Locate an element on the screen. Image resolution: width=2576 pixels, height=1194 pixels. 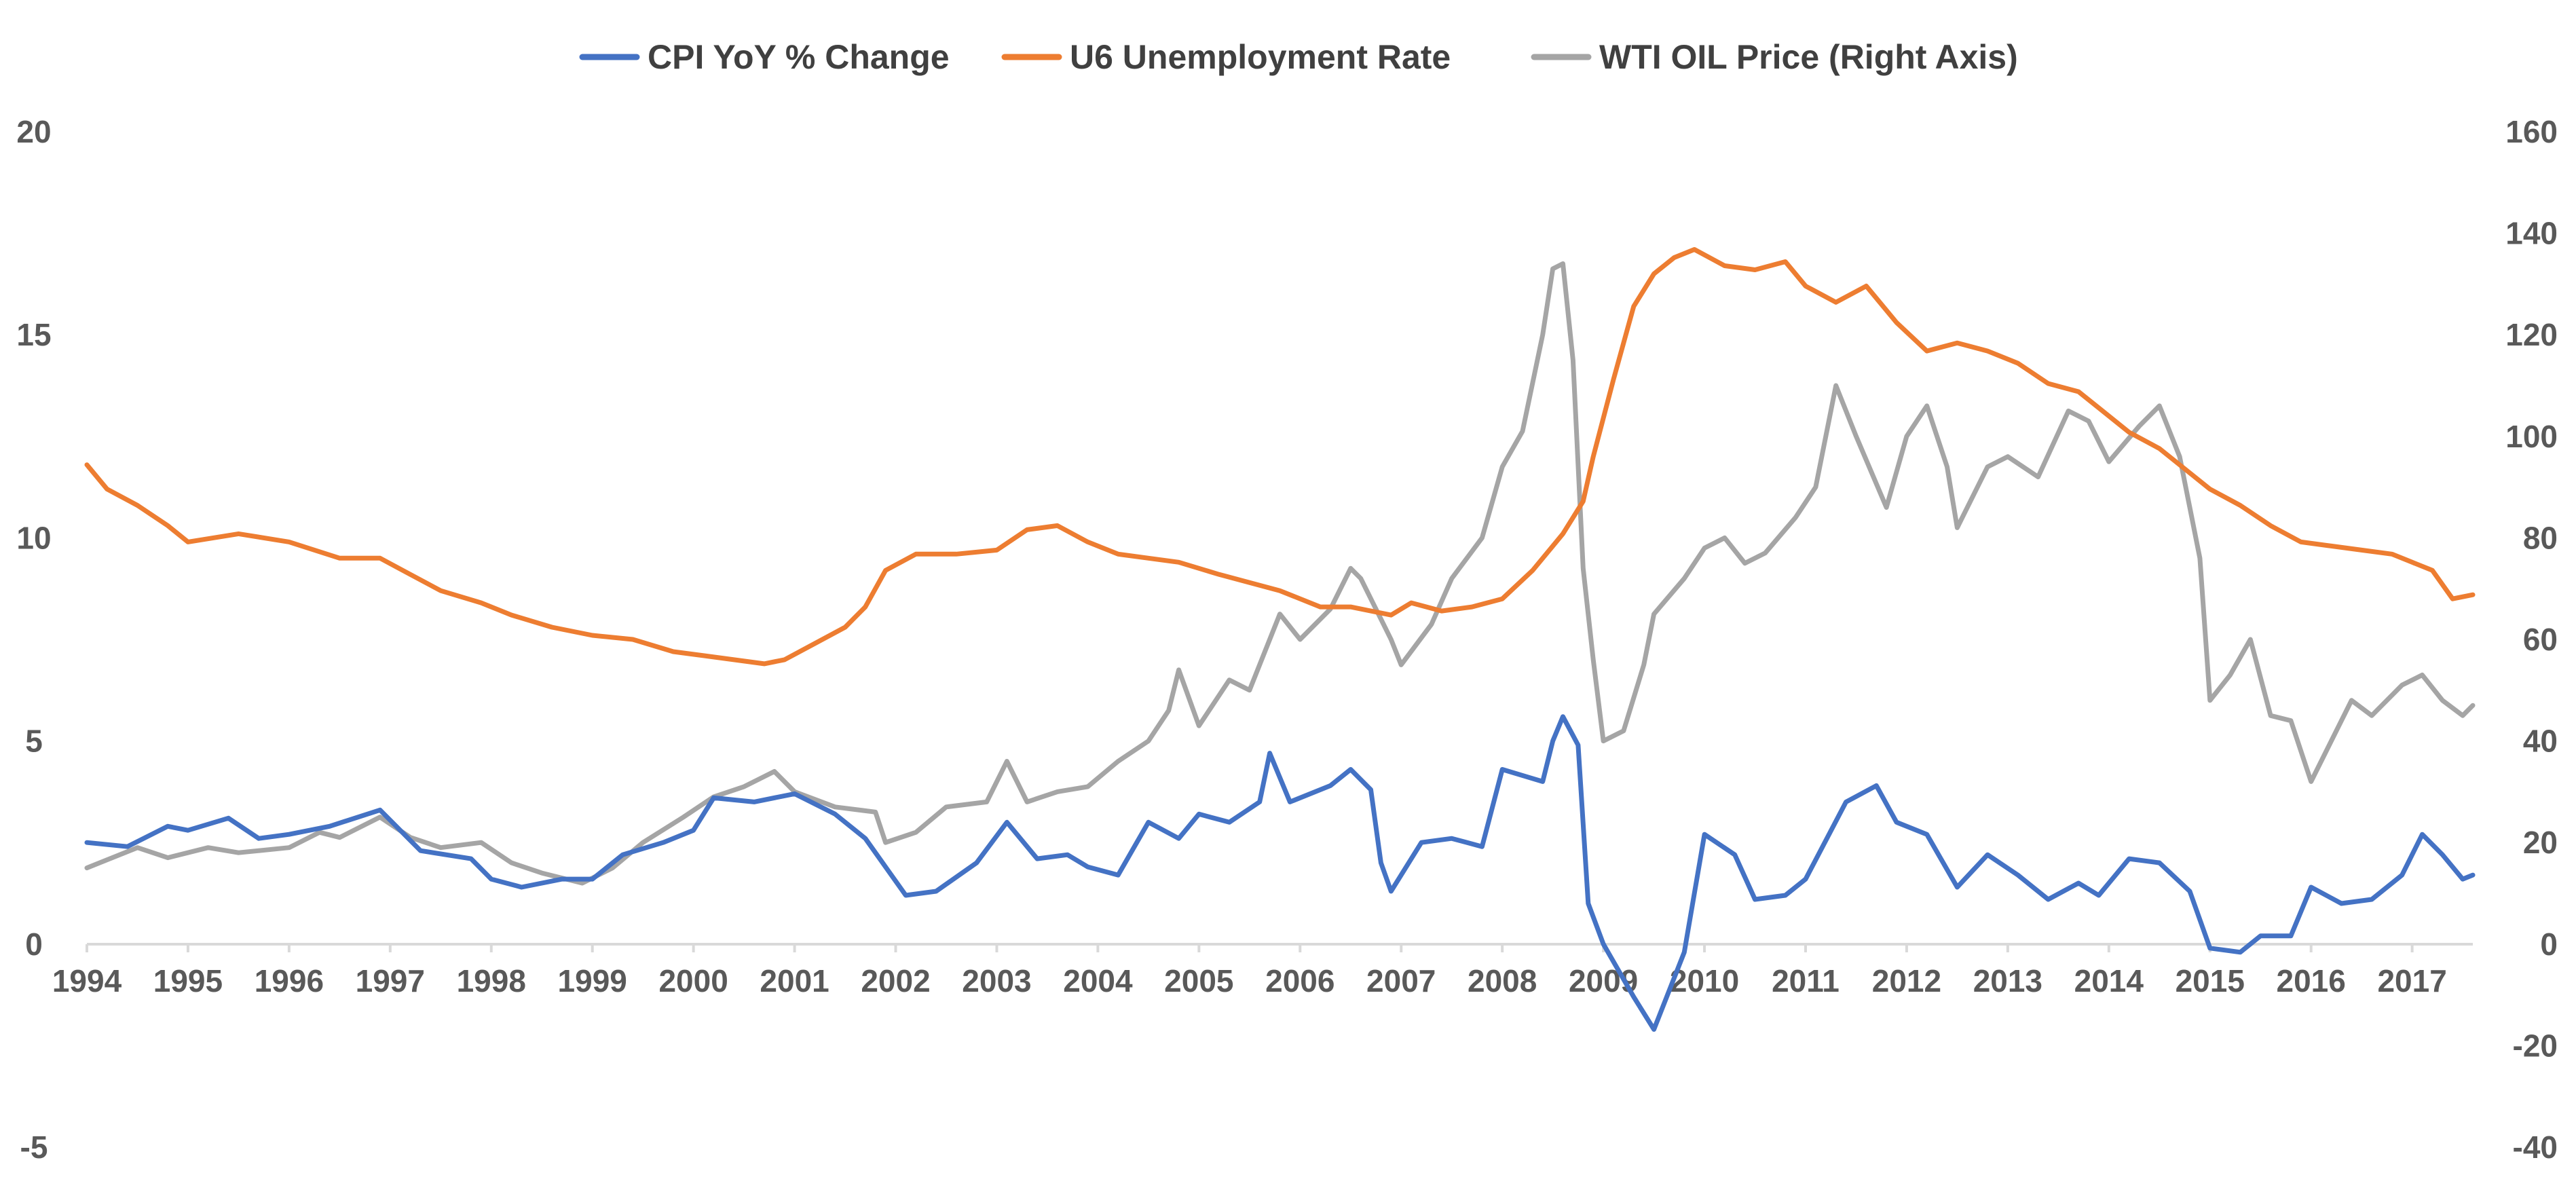
legend-label-1: U6 Unemployment Rate is located at coordinates (1261, 57).